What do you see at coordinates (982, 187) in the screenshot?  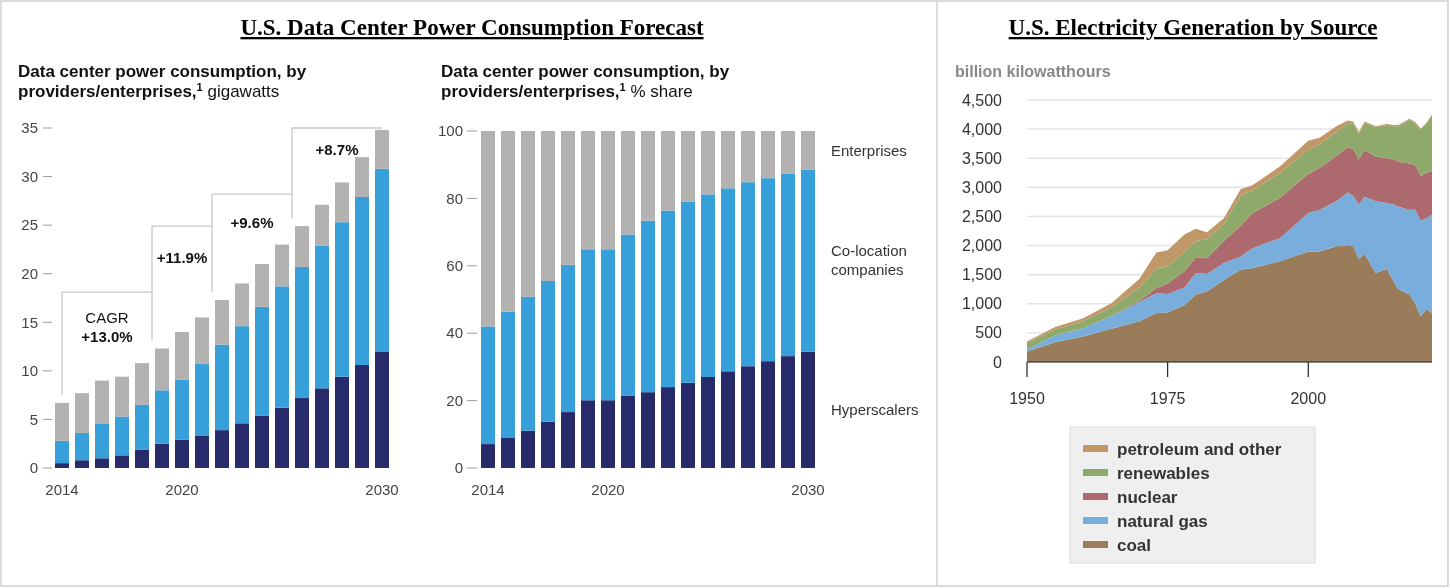 I see `y-tick-label: 3,000` at bounding box center [982, 187].